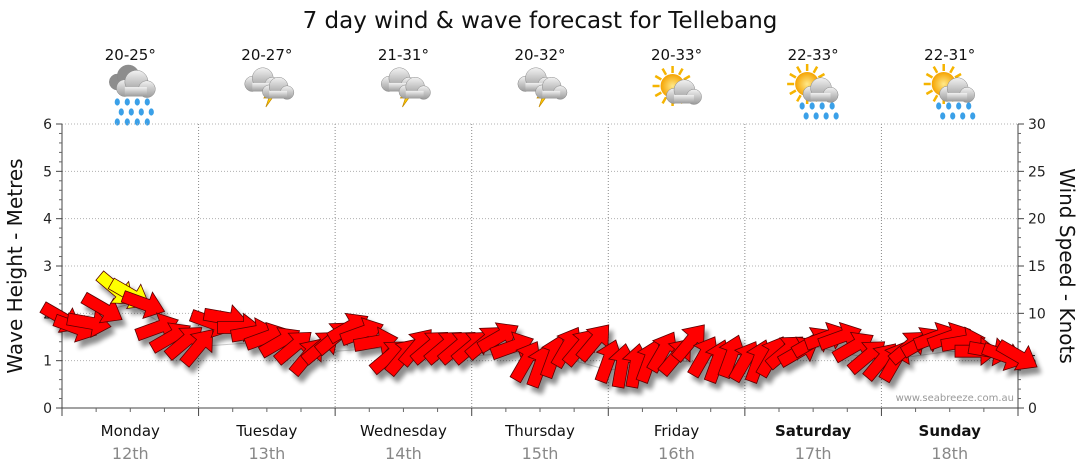  Describe the element at coordinates (677, 431) in the screenshot. I see `x-day-label: Friday` at that location.